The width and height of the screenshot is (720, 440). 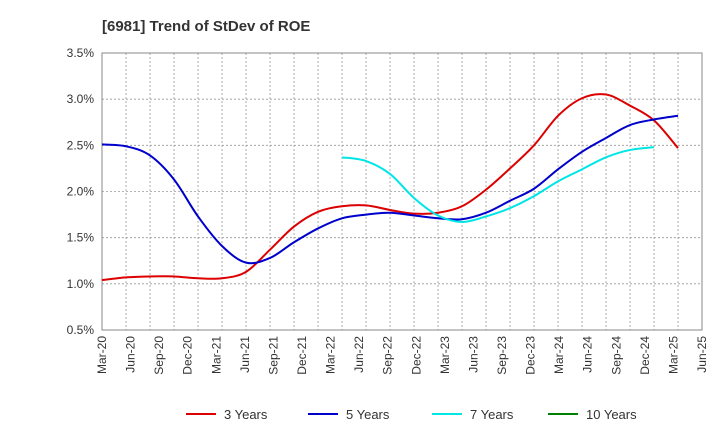 I want to click on y-tick-label: 0.5%, so click(x=81, y=330).